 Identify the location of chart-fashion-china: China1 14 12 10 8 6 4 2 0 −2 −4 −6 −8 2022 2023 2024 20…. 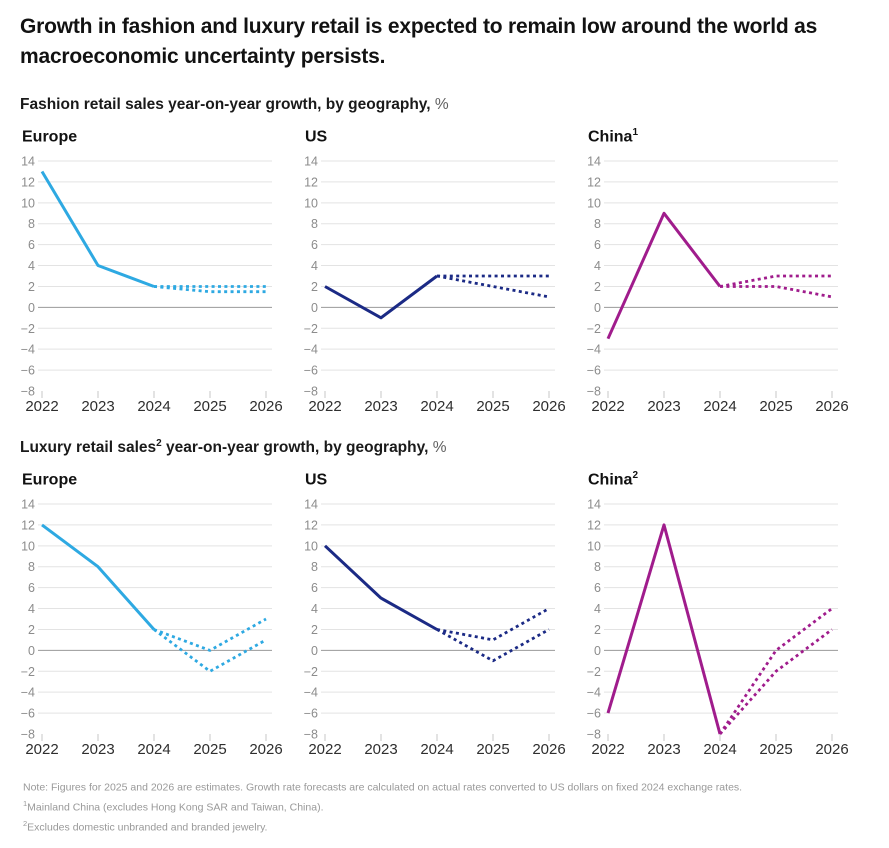
(727, 271).